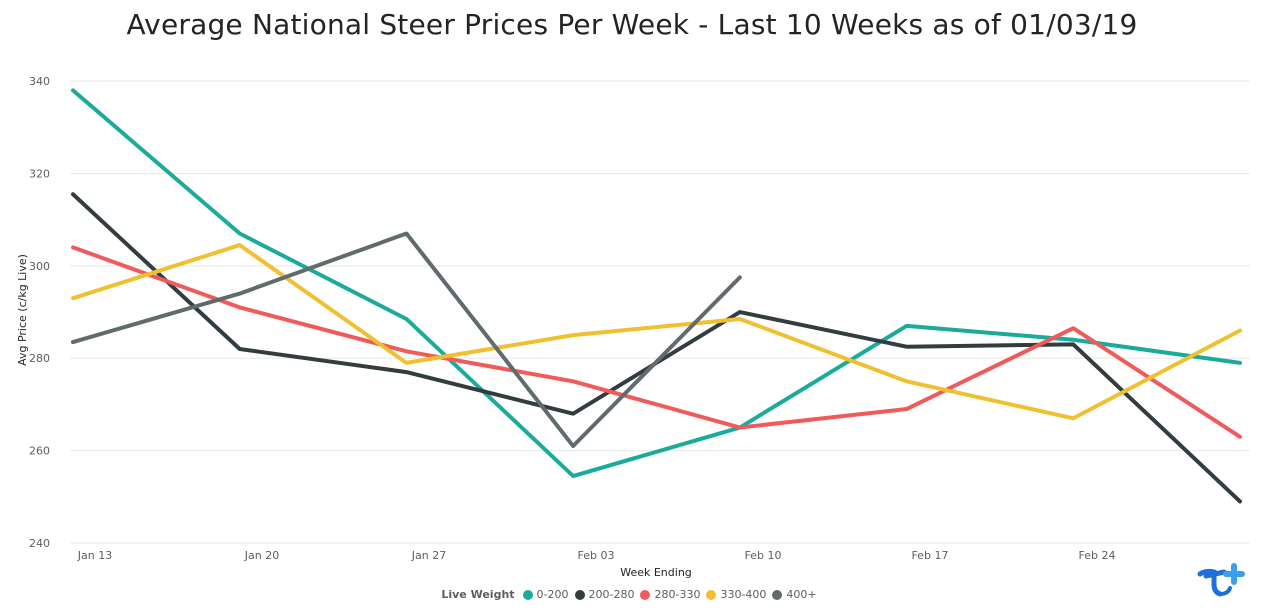 The height and width of the screenshot is (614, 1264). I want to click on x-tick-label: Feb 24, so click(1097, 555).